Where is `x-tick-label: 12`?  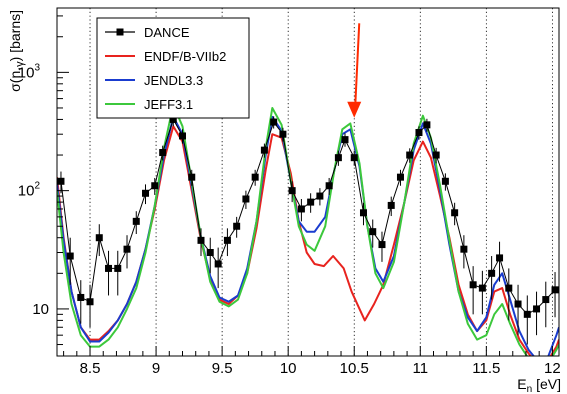
x-tick-label: 12 is located at coordinates (552, 368).